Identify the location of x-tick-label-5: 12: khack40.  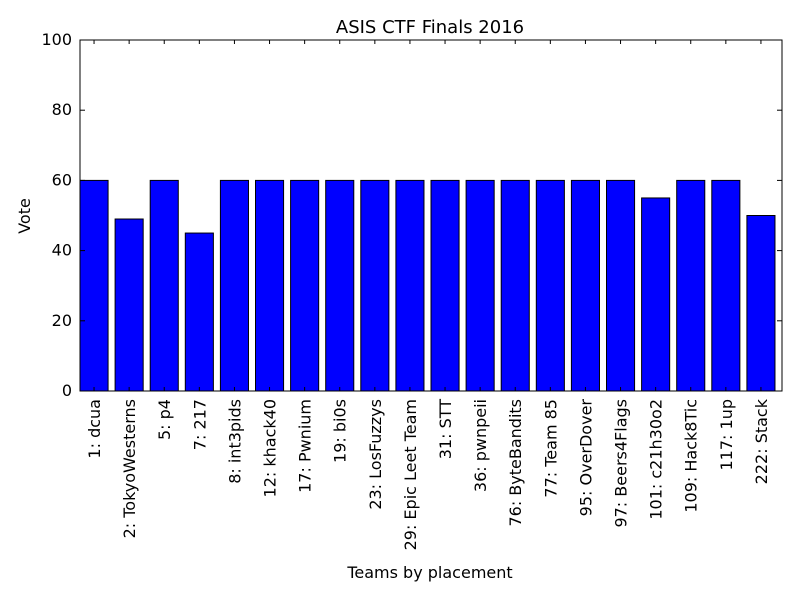
(270, 448).